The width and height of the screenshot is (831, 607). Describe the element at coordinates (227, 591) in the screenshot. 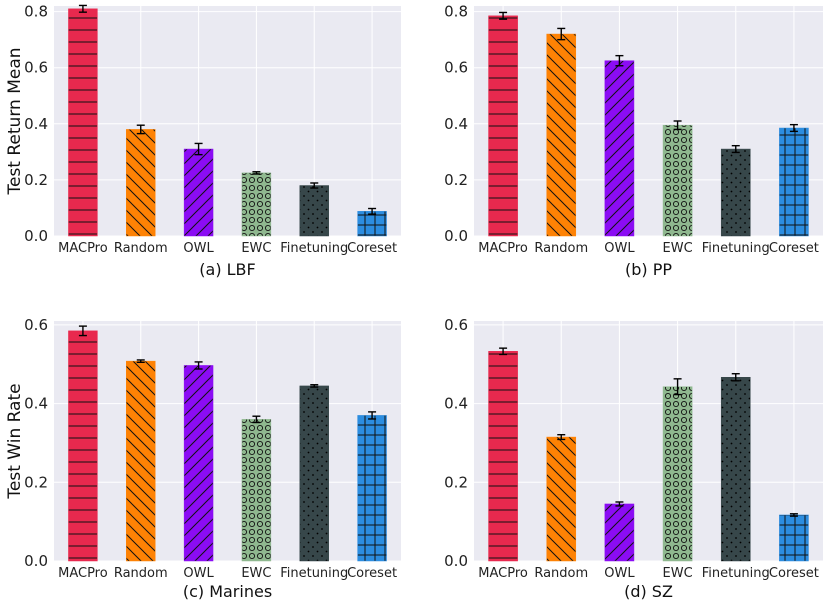

I see `subplot-title: (c) Marines` at that location.